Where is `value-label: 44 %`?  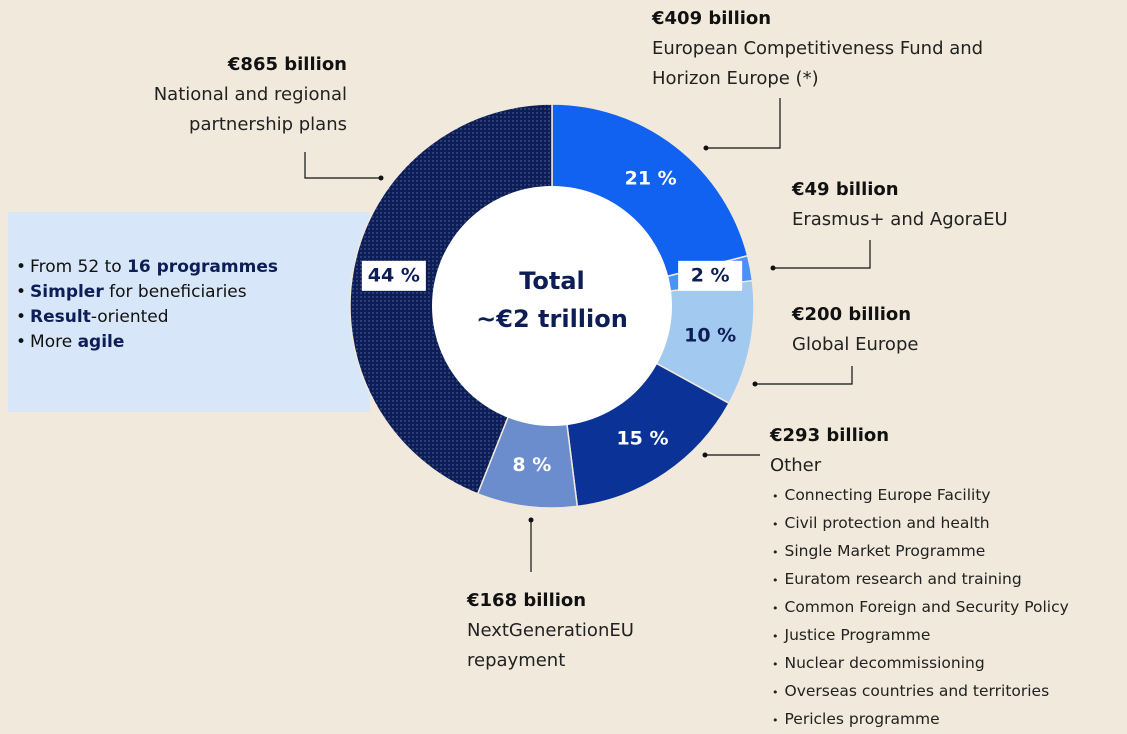
value-label: 44 % is located at coordinates (394, 275).